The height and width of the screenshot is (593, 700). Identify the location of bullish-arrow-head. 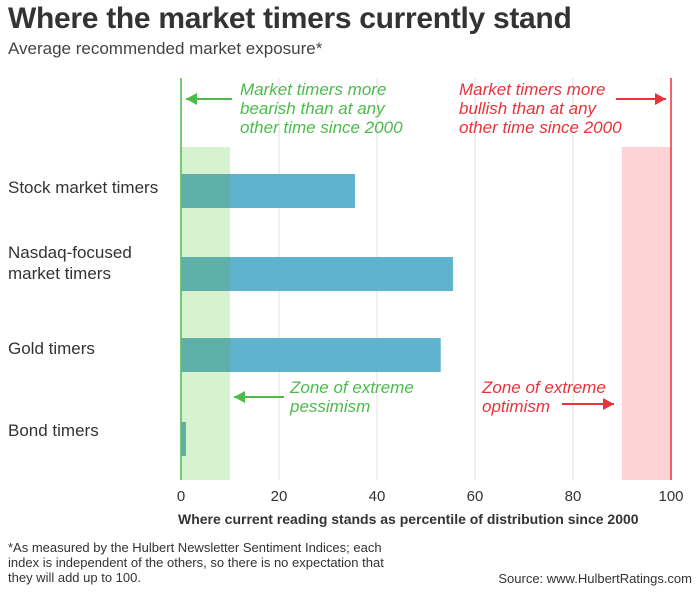
(660, 99).